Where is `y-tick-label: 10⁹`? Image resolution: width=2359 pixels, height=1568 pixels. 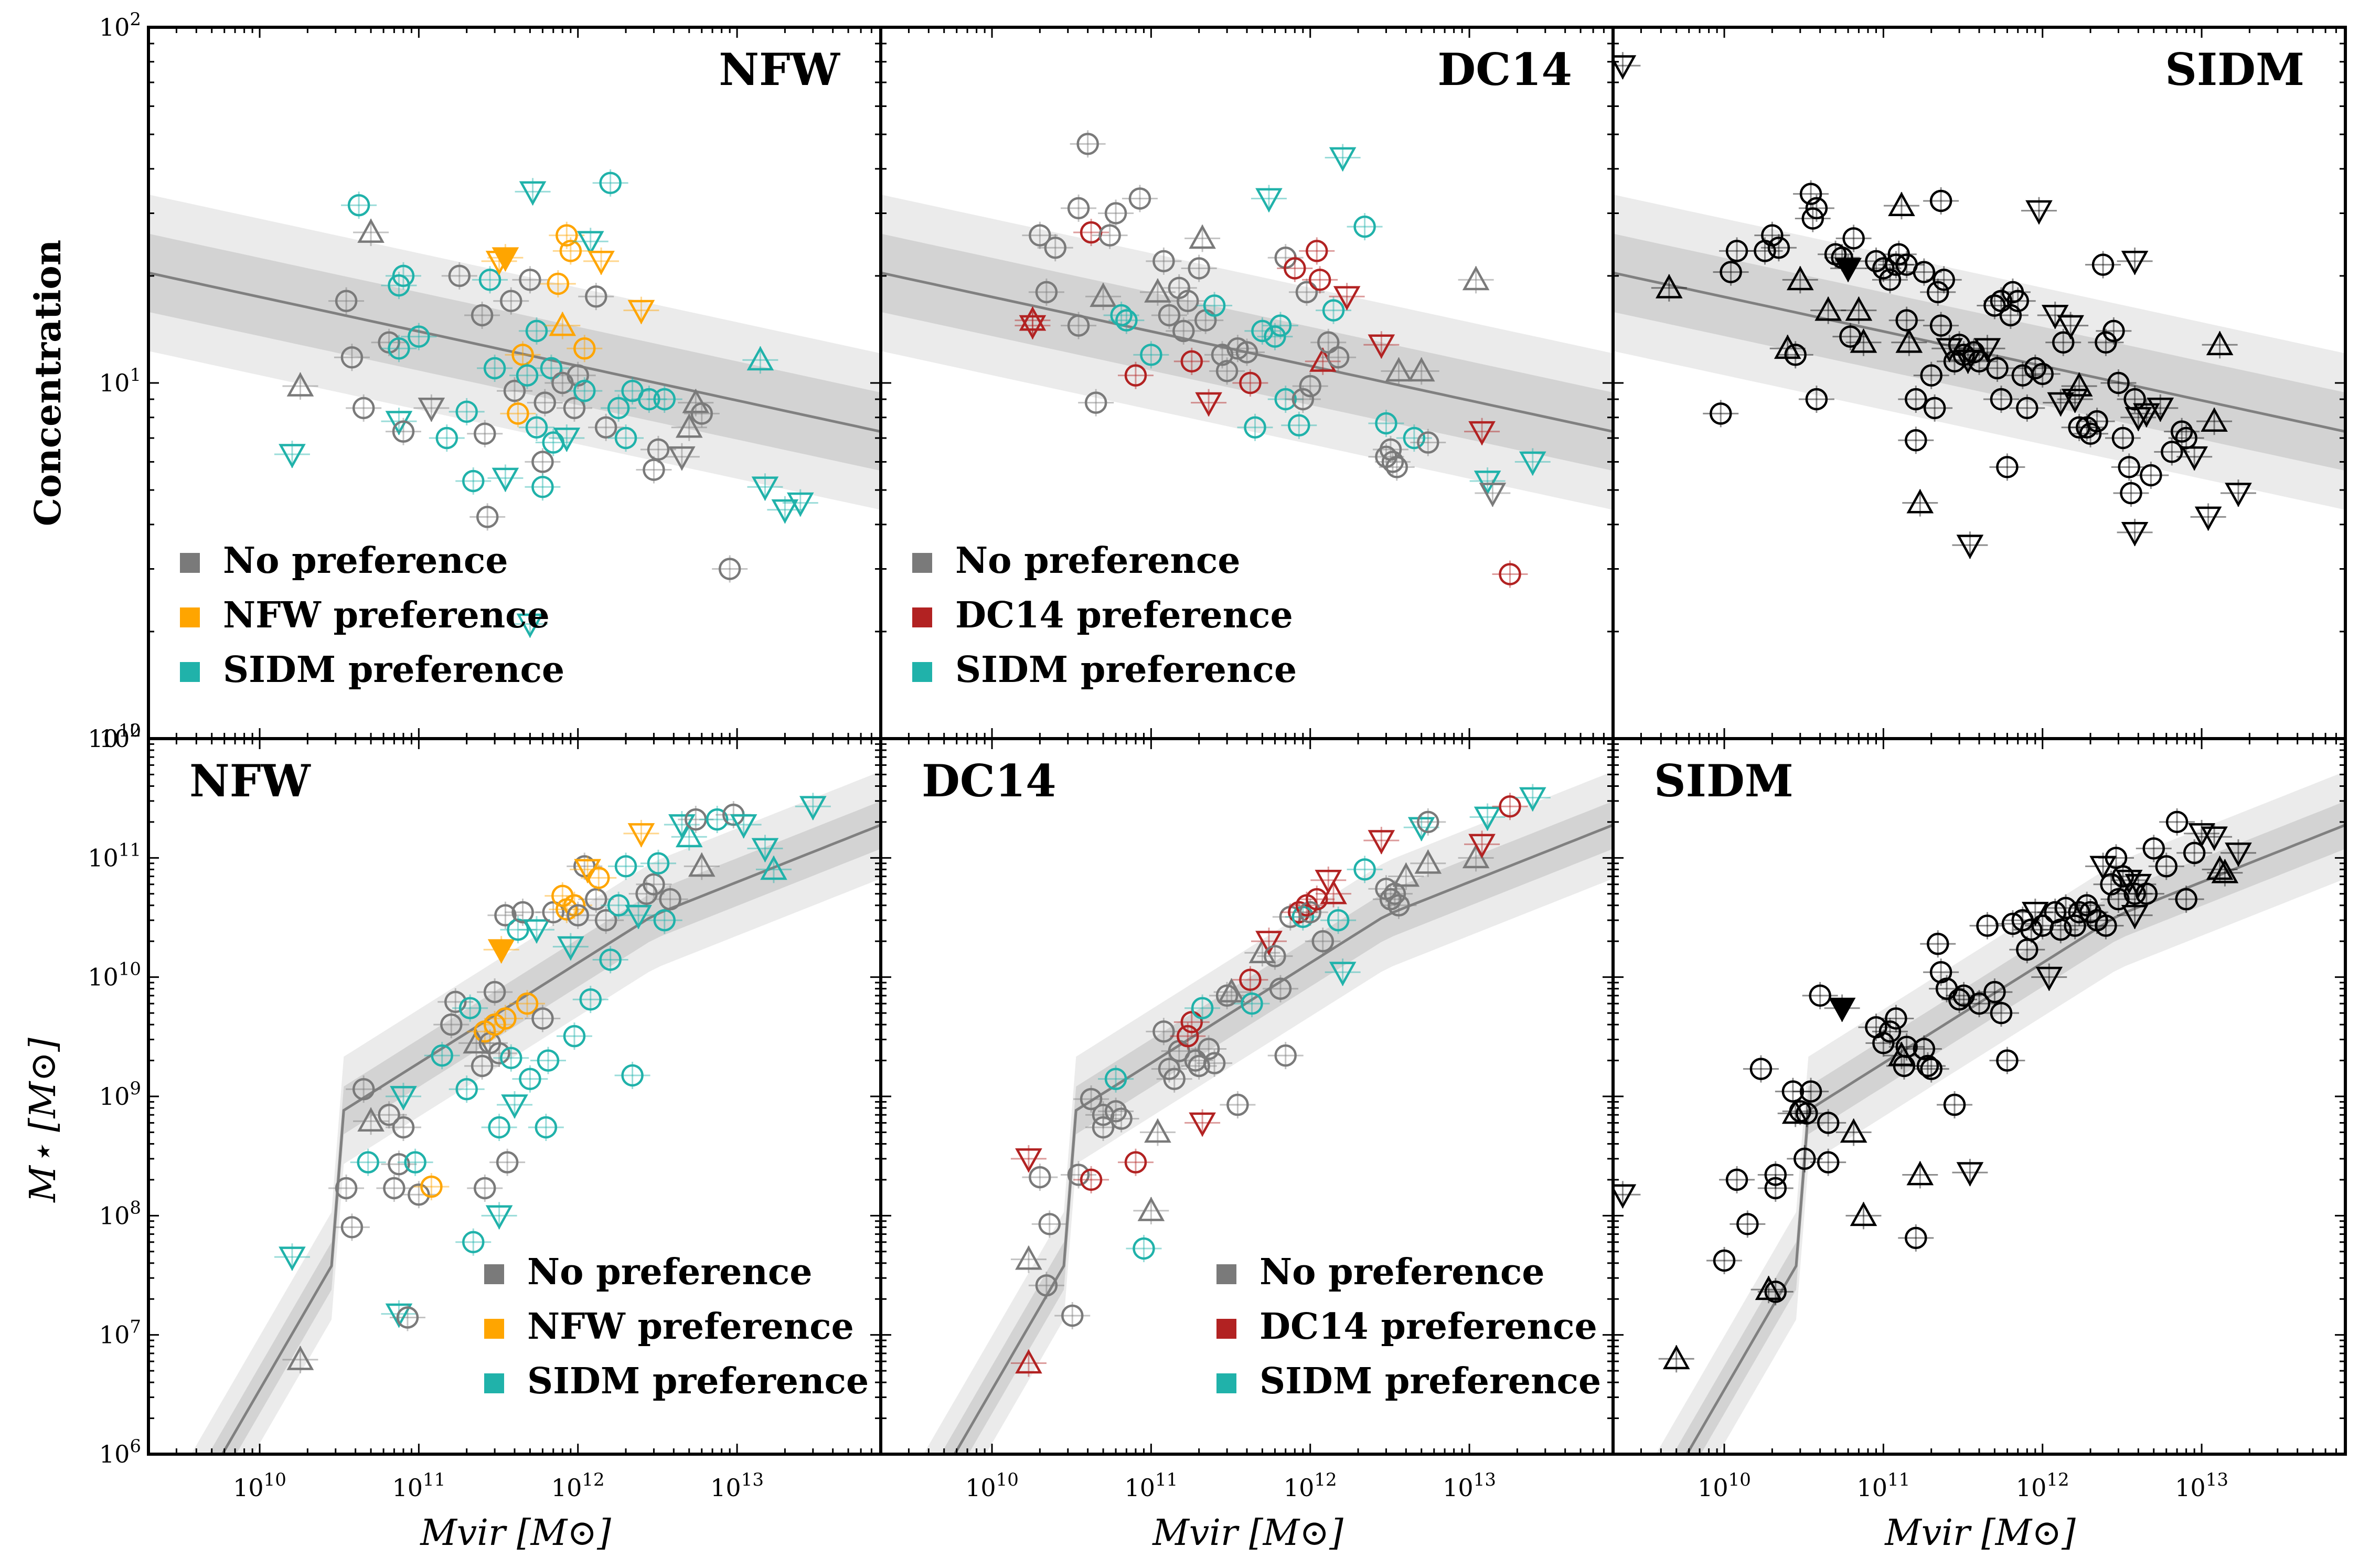 y-tick-label: 10⁹ is located at coordinates (120, 1094).